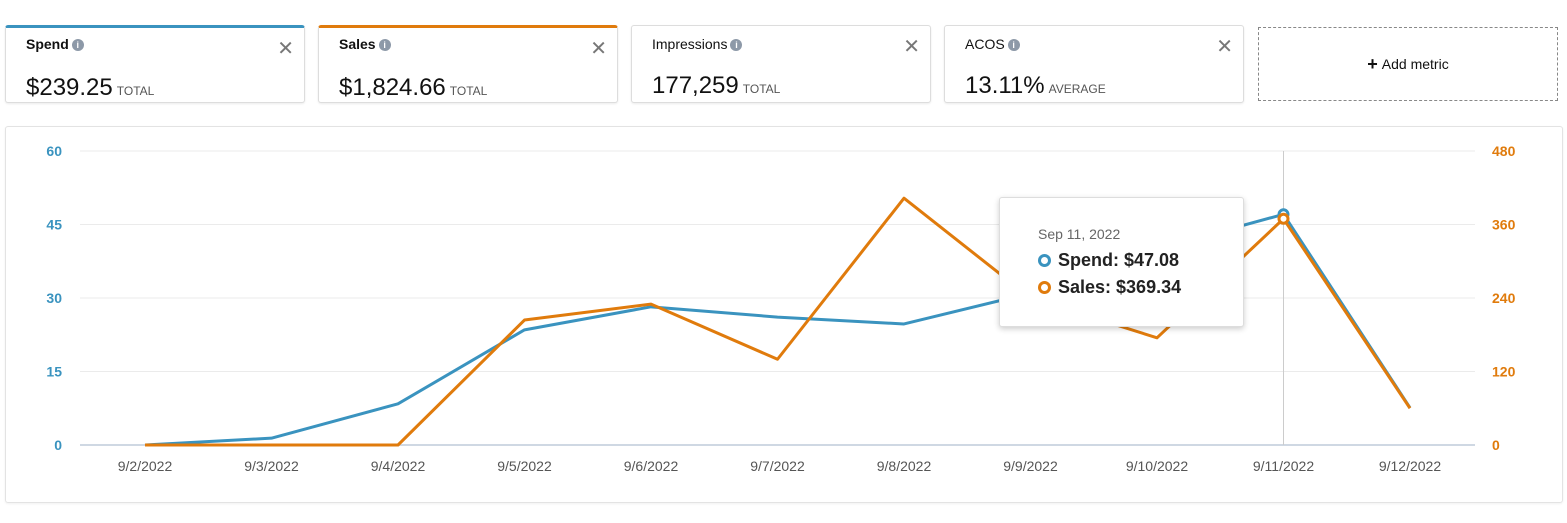 Image resolution: width=1567 pixels, height=523 pixels. What do you see at coordinates (1504, 298) in the screenshot?
I see `y-right-tick: 240` at bounding box center [1504, 298].